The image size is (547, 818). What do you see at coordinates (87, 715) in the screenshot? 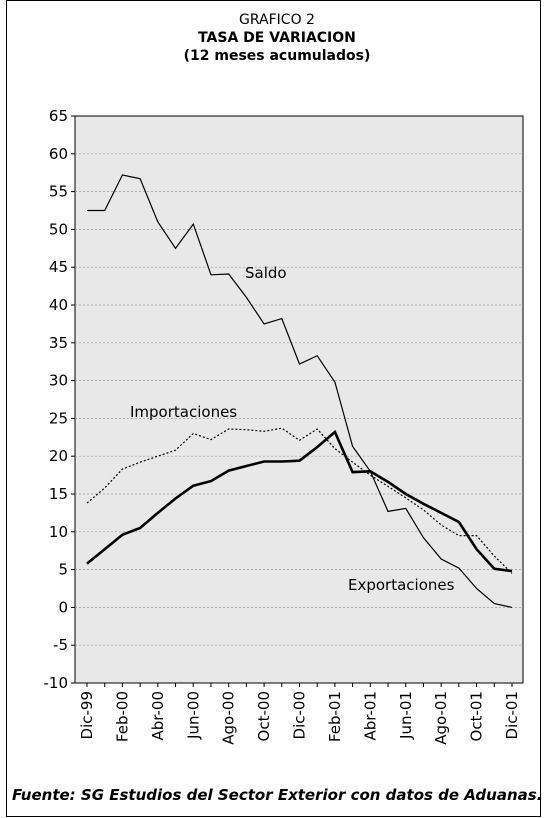
I see `x-tick-label: Dic-99` at bounding box center [87, 715].